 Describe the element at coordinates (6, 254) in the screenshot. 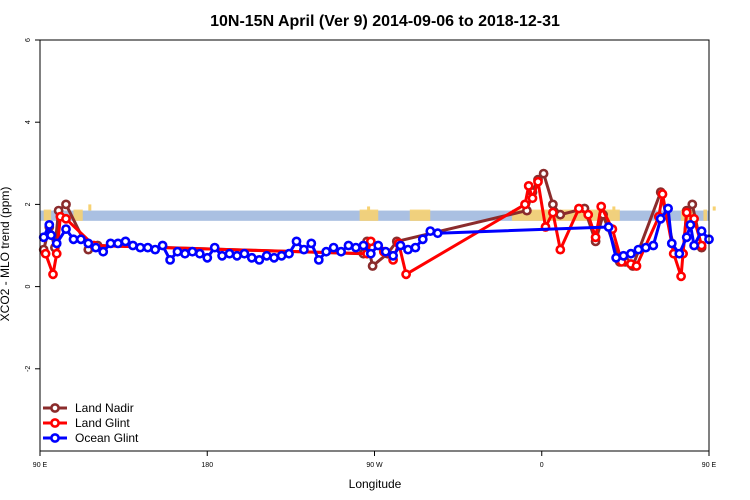

I see `y-axis-label: XCO2 - MLO trend (ppm)` at that location.